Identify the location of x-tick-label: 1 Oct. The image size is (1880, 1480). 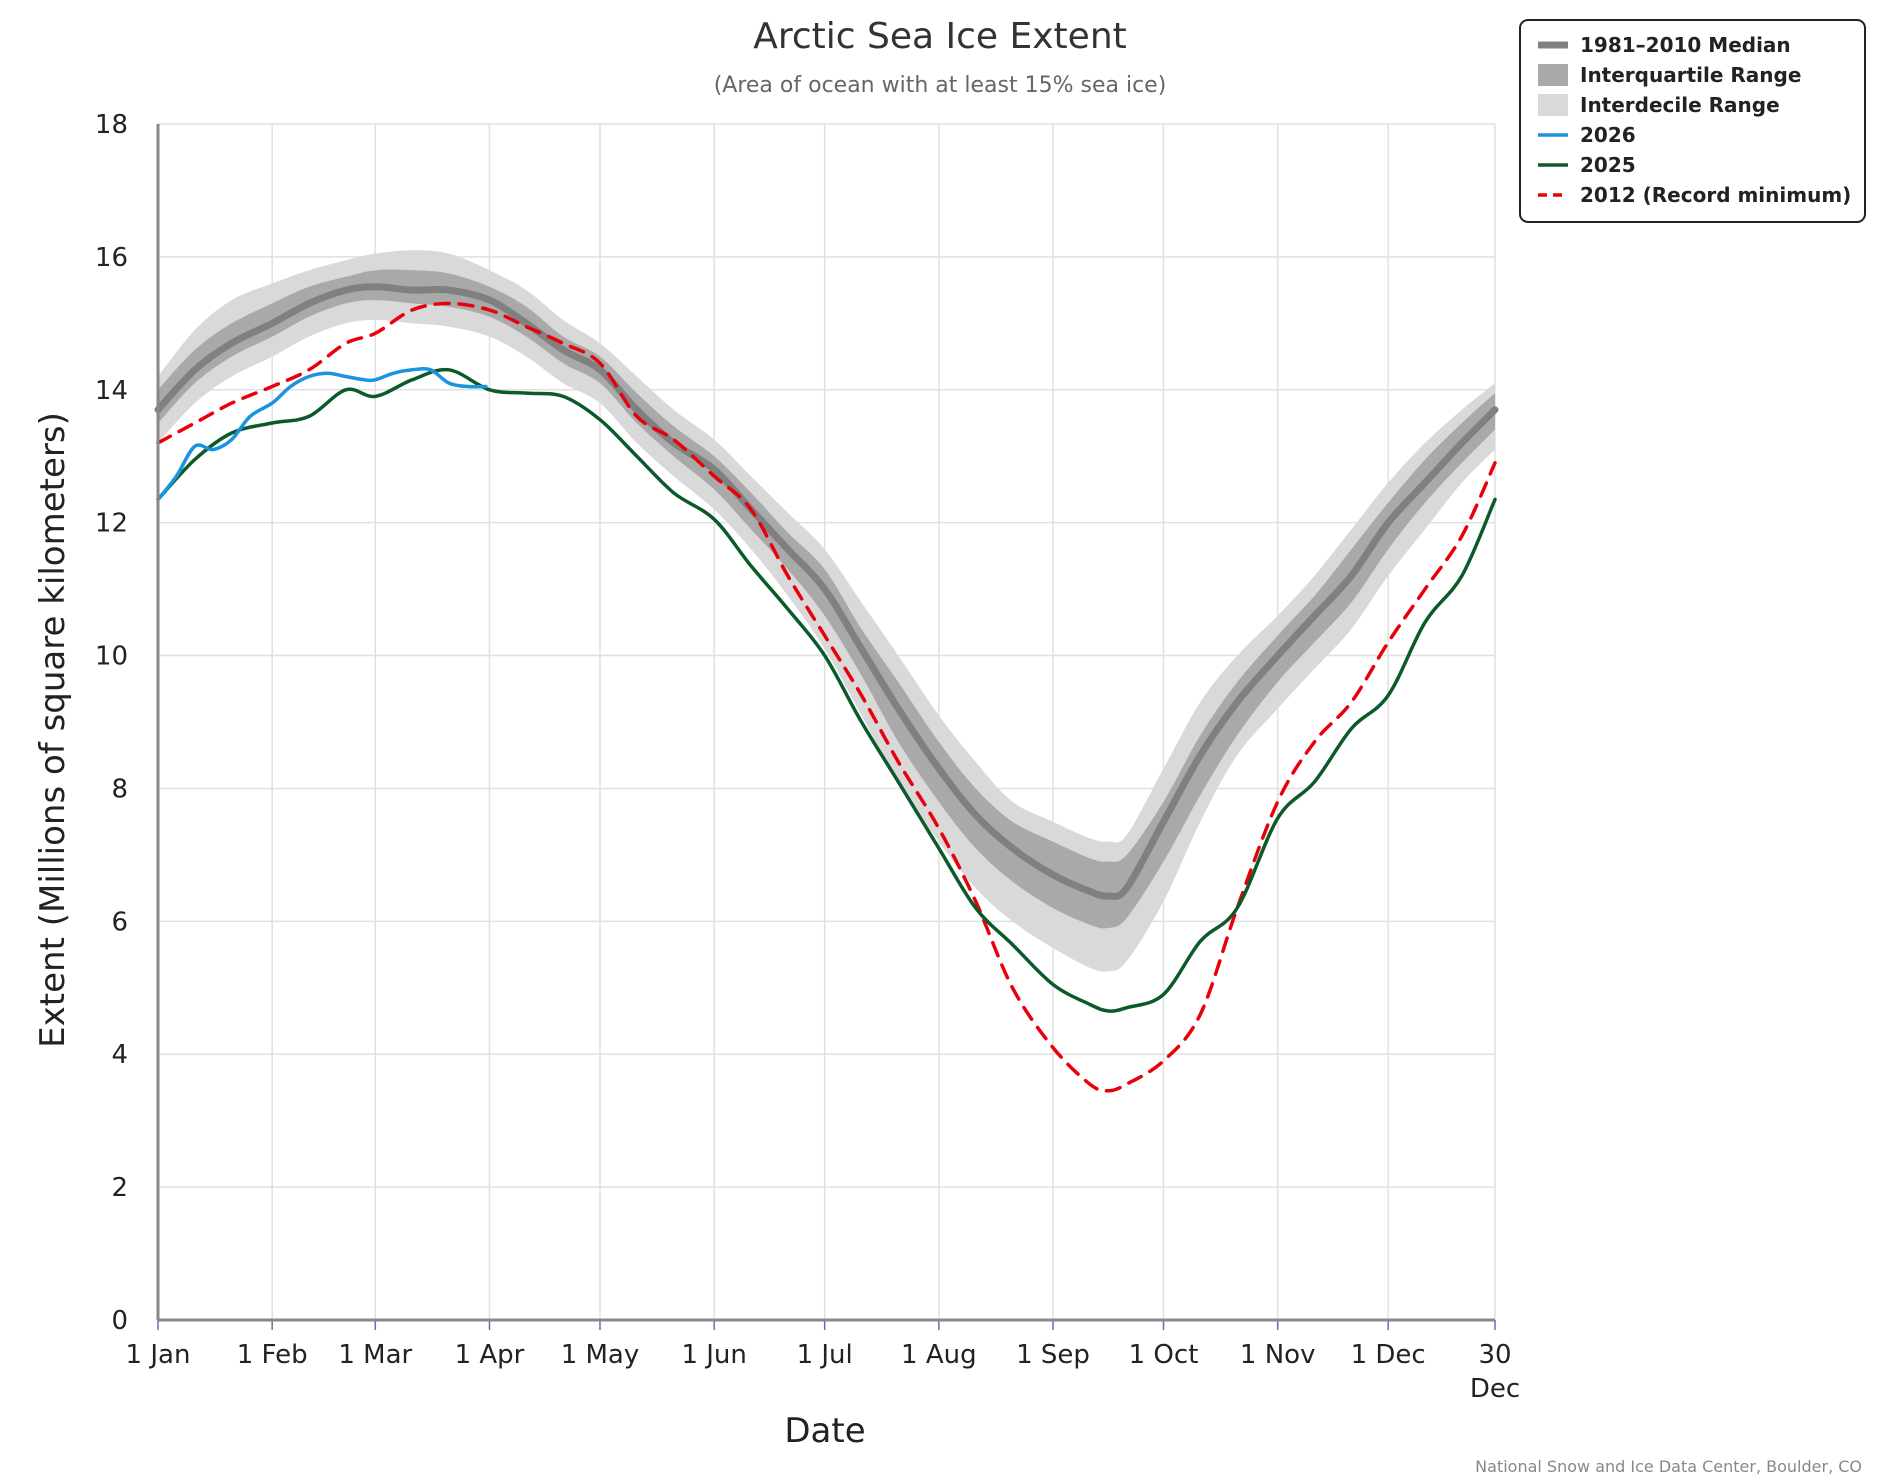
(1164, 1355).